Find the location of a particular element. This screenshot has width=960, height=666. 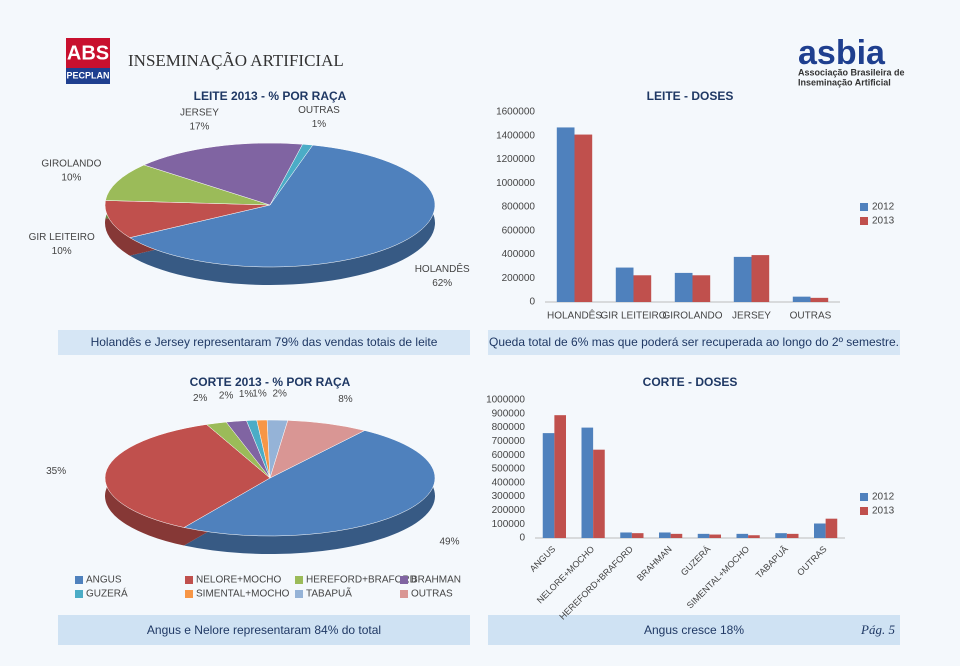

value-label: 62% is located at coordinates (442, 283).